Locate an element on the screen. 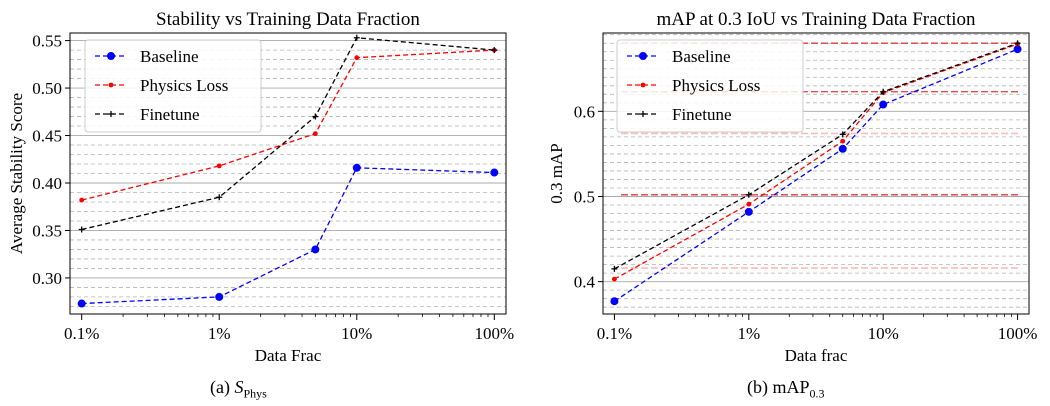 Image resolution: width=1050 pixels, height=406 pixels. y-axis-label: Average Stability Score is located at coordinates (16, 173).